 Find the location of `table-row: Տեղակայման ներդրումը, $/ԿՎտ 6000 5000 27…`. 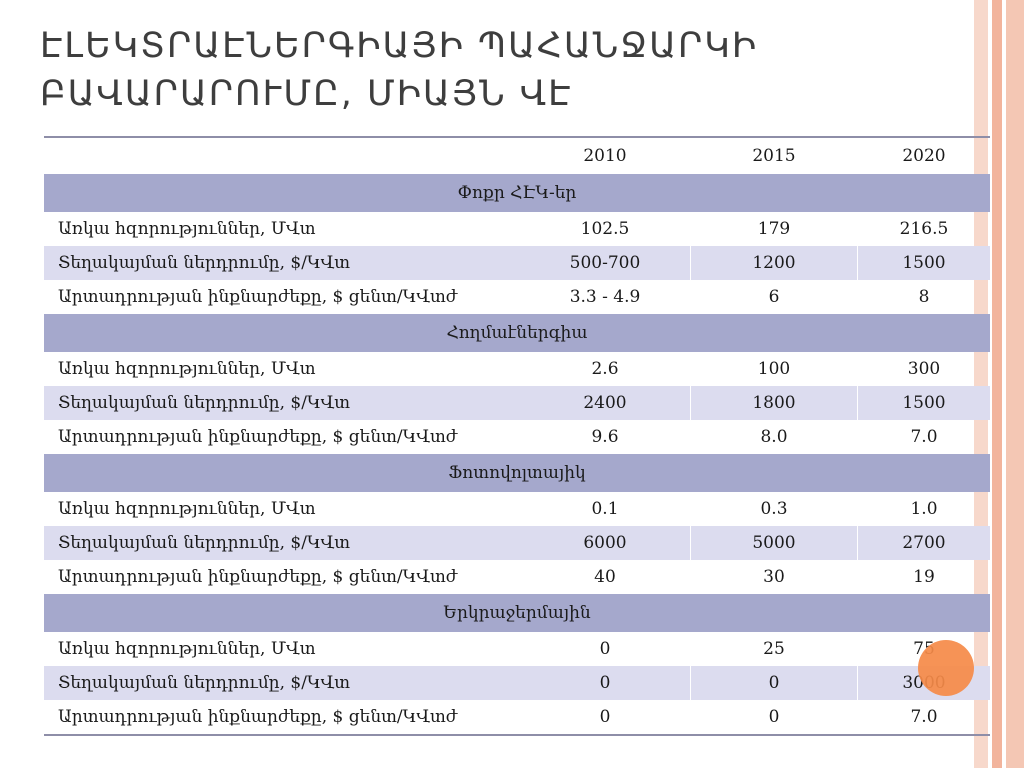

table-row: Տեղակայման ներդրումը, $/ԿՎտ 6000 5000 27… is located at coordinates (517, 543).